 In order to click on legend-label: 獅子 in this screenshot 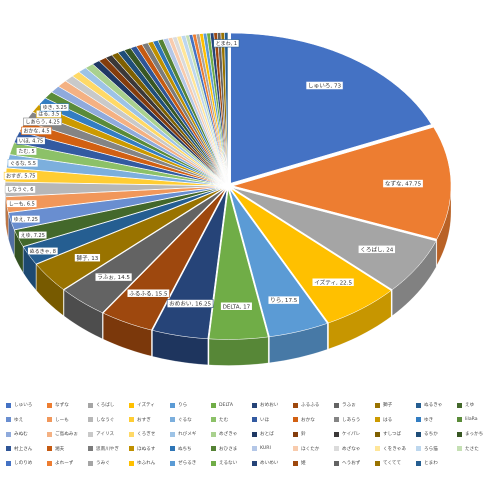, I will do `click(388, 406)`.